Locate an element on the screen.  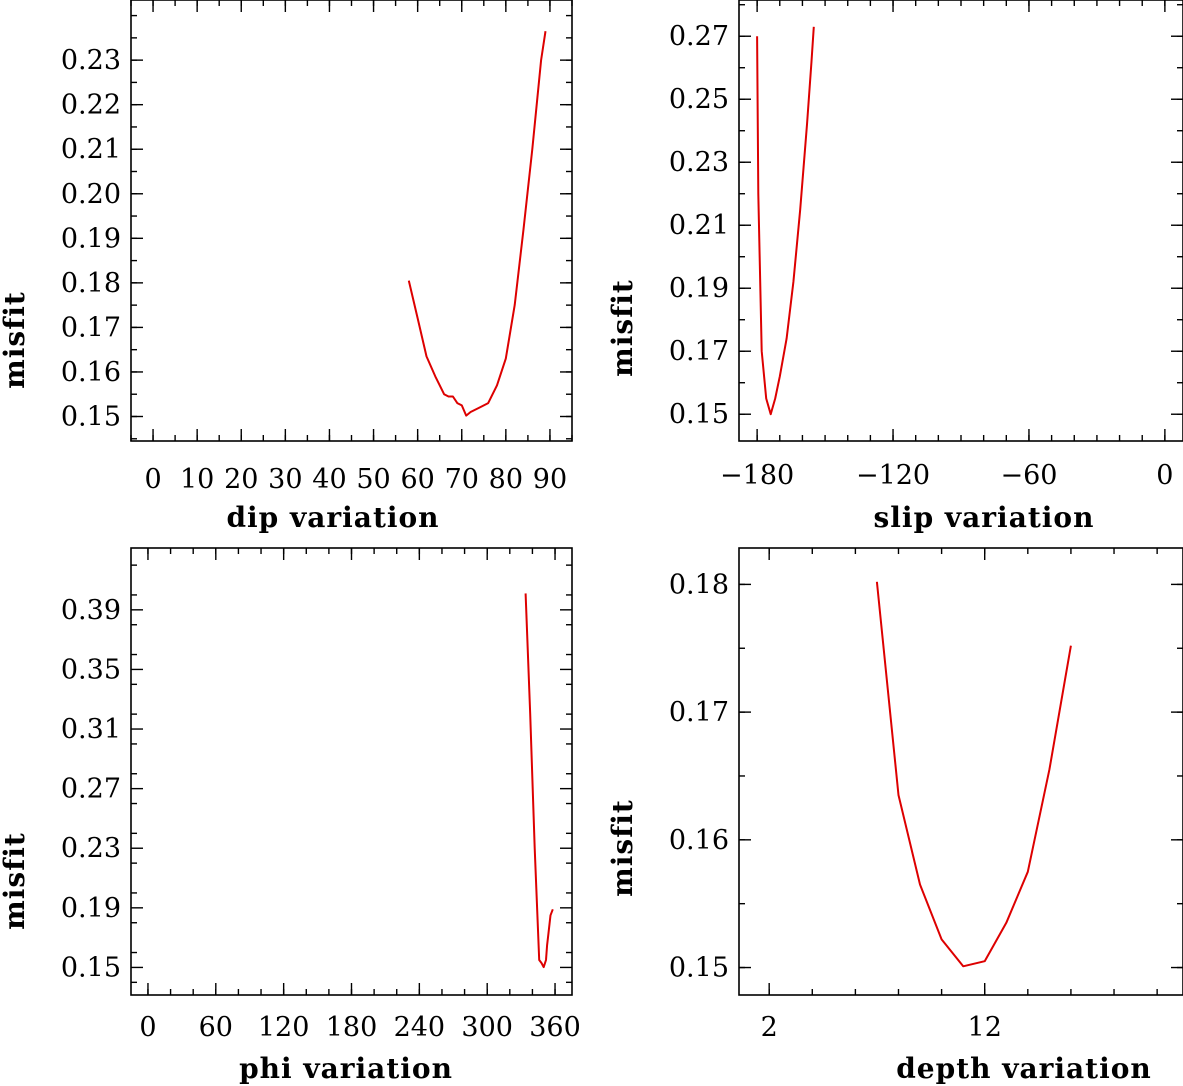
x-tick-label: 10 is located at coordinates (197, 479).